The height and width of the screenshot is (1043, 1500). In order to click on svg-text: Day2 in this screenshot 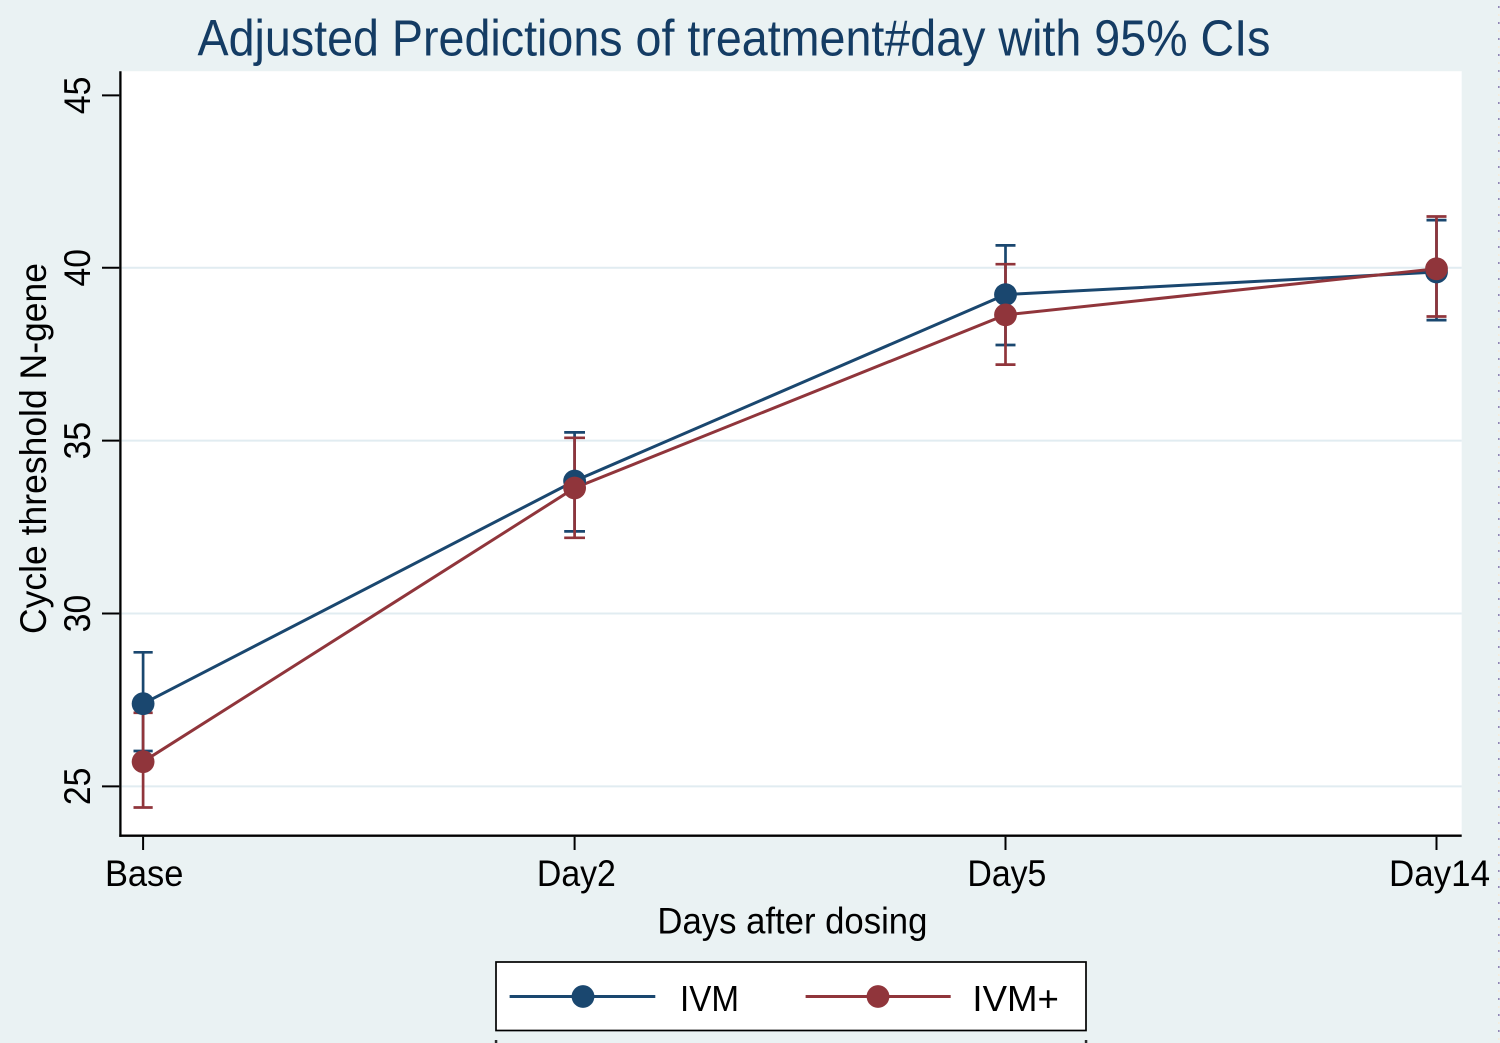, I will do `click(576, 873)`.